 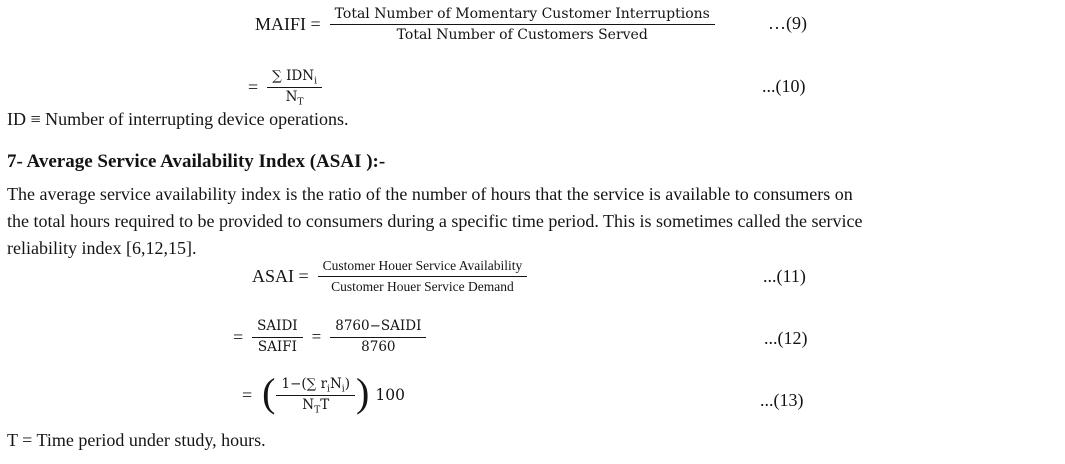 I want to click on equation-9-number: …(9), so click(x=787, y=23).